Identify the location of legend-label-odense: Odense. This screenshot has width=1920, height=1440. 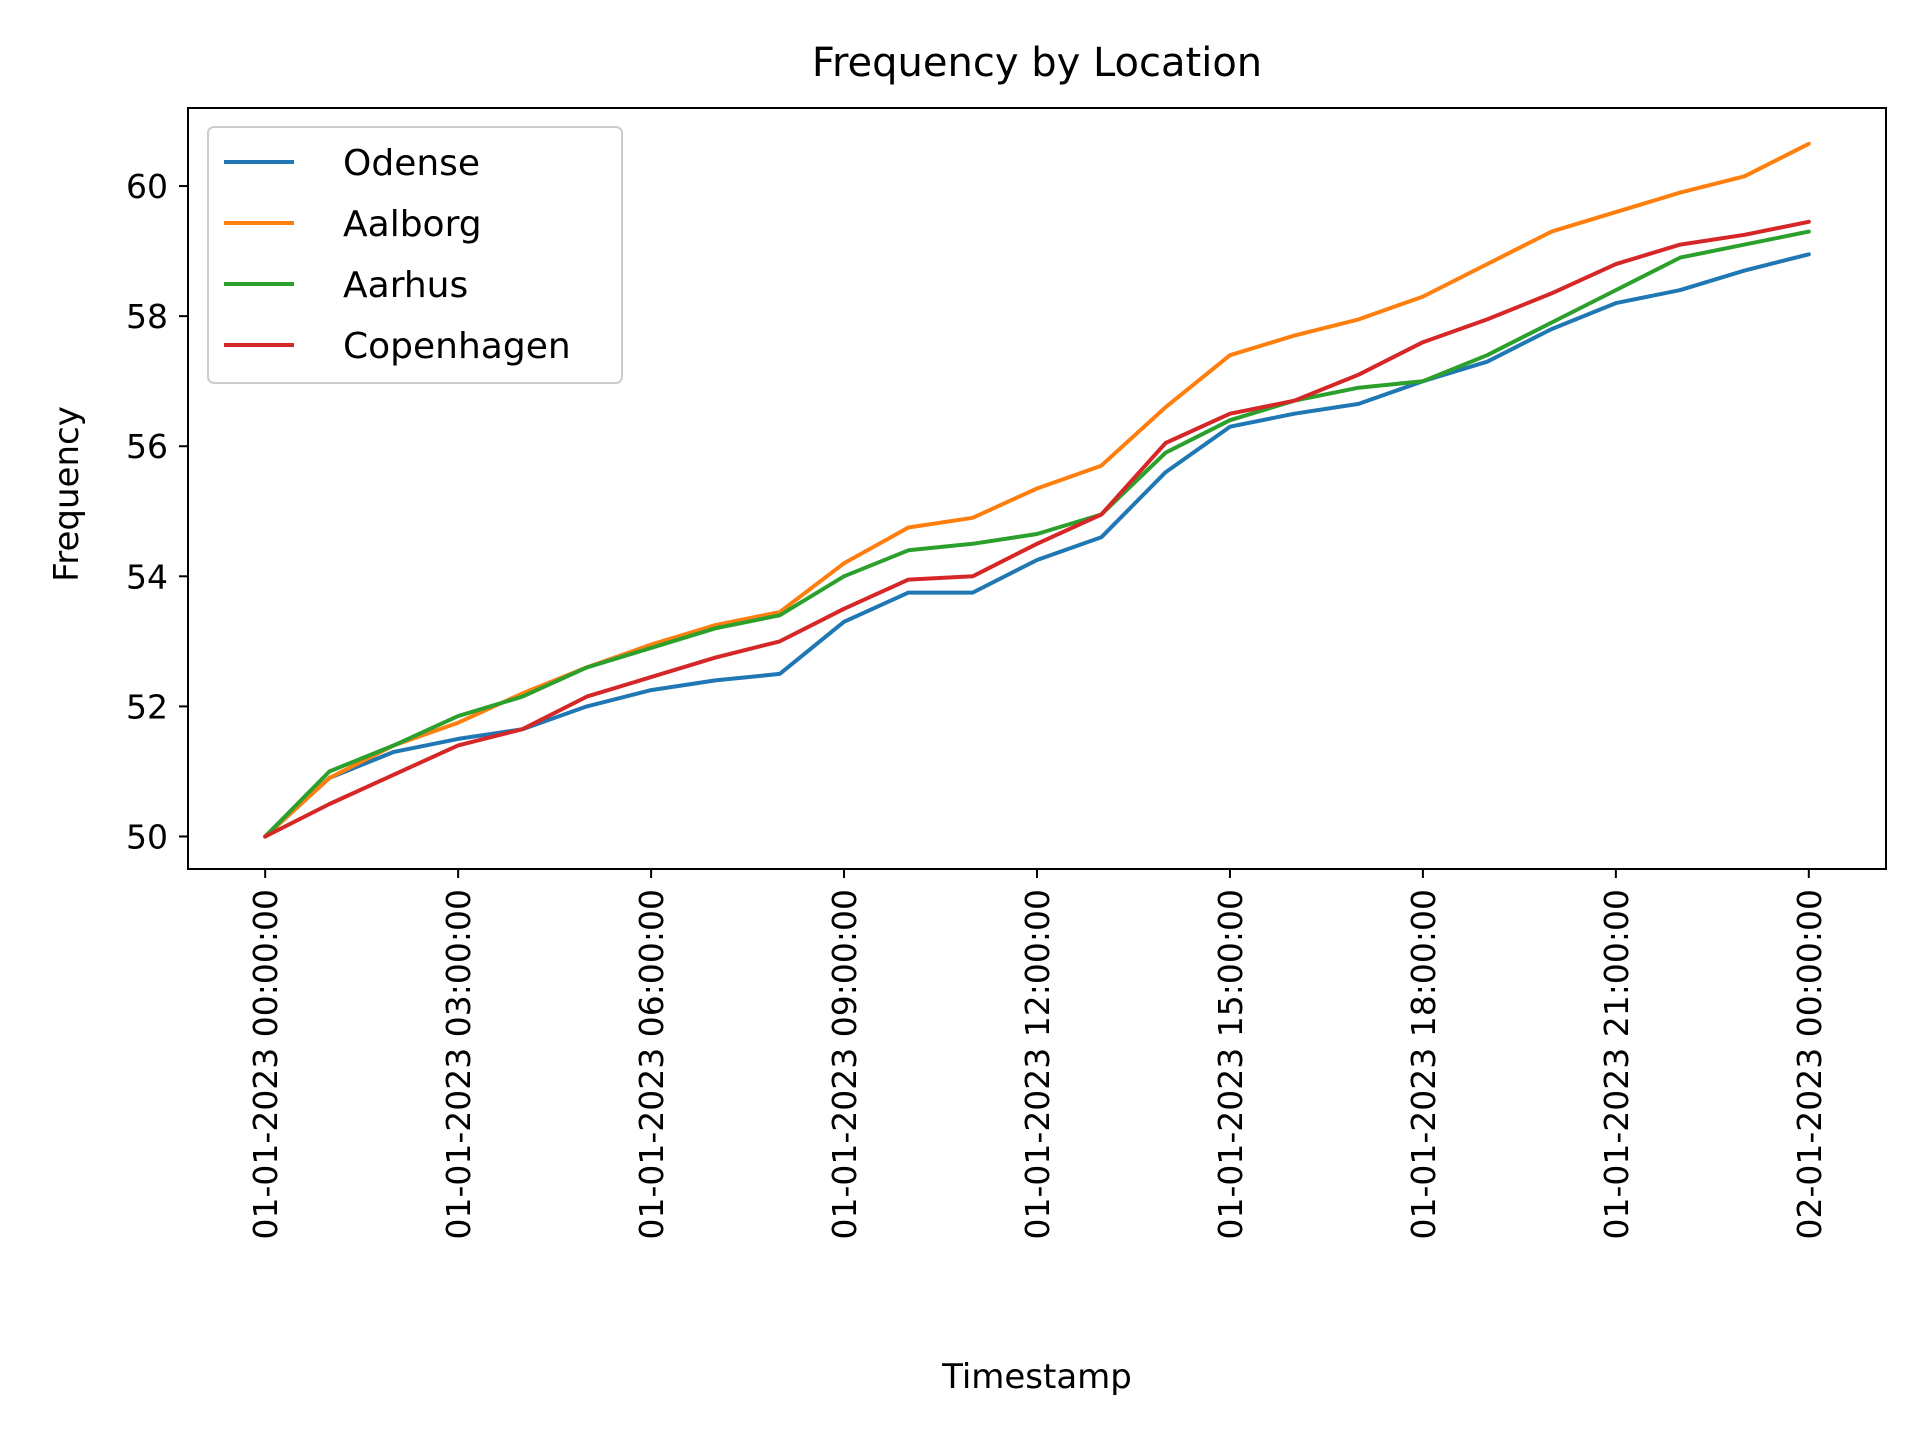
(411, 163).